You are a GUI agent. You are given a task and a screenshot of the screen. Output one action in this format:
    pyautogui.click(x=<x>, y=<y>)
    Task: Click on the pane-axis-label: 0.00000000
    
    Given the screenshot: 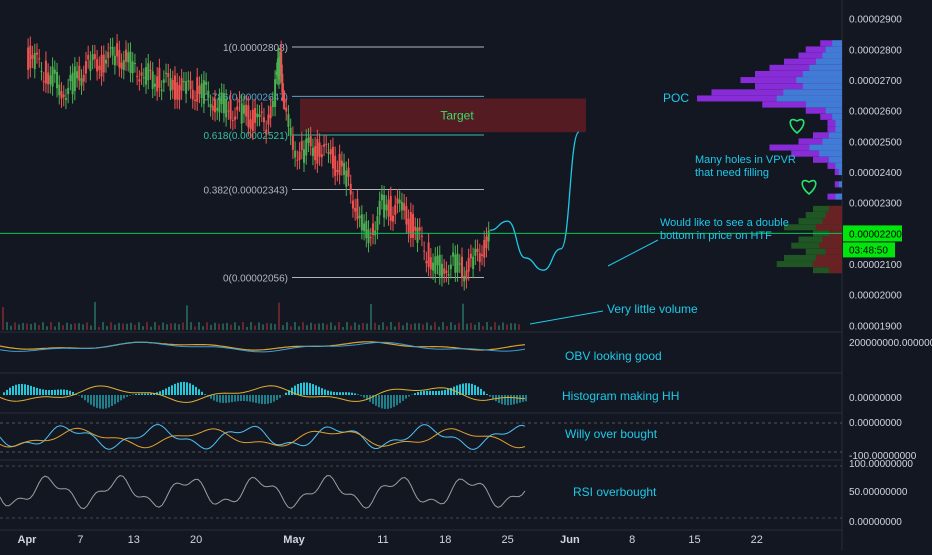 What is the action you would take?
    pyautogui.click(x=875, y=398)
    